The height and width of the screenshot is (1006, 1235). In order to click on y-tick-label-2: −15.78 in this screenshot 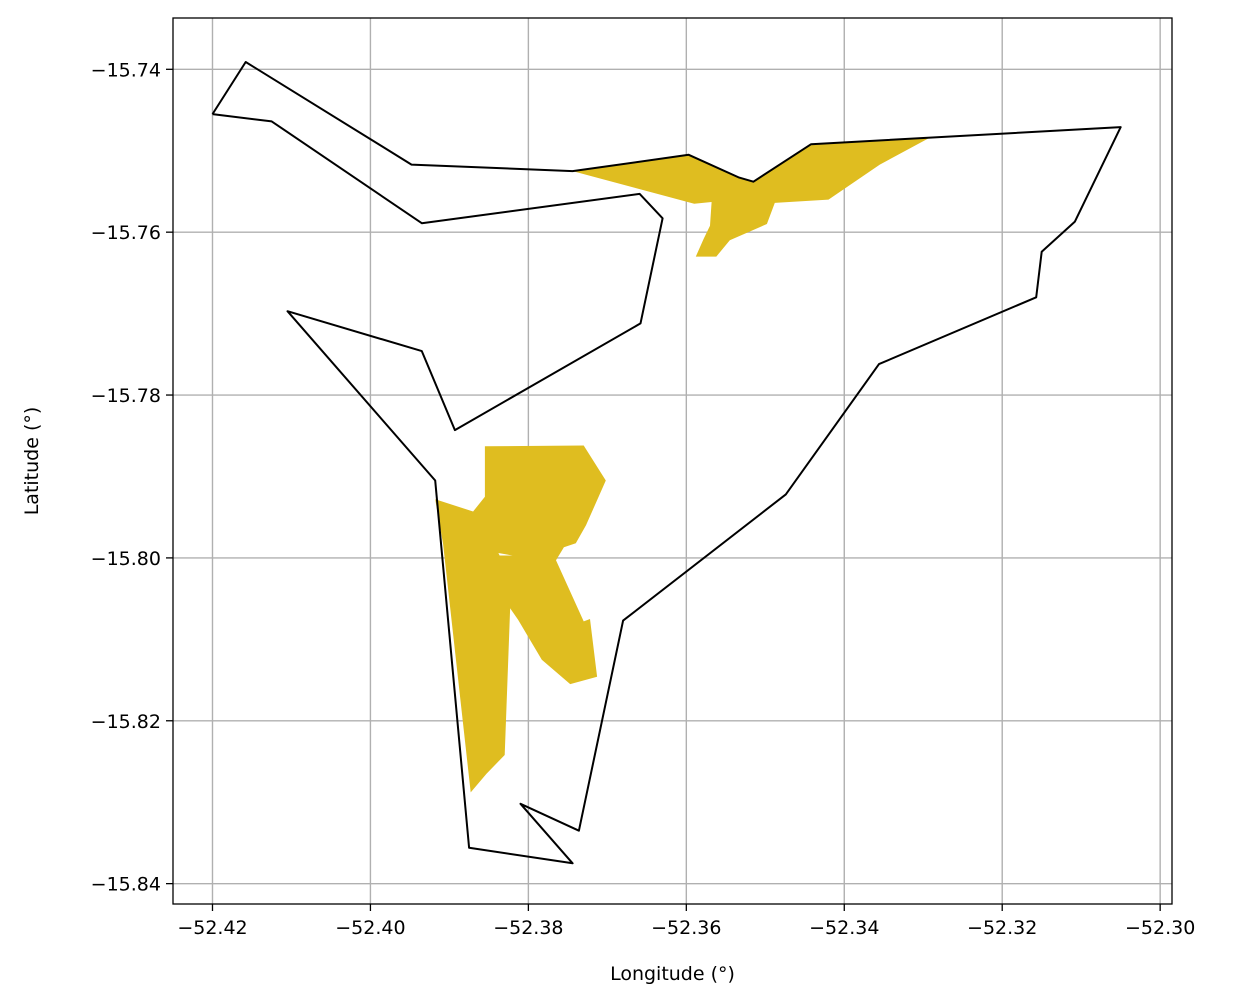, I will do `click(126, 396)`.